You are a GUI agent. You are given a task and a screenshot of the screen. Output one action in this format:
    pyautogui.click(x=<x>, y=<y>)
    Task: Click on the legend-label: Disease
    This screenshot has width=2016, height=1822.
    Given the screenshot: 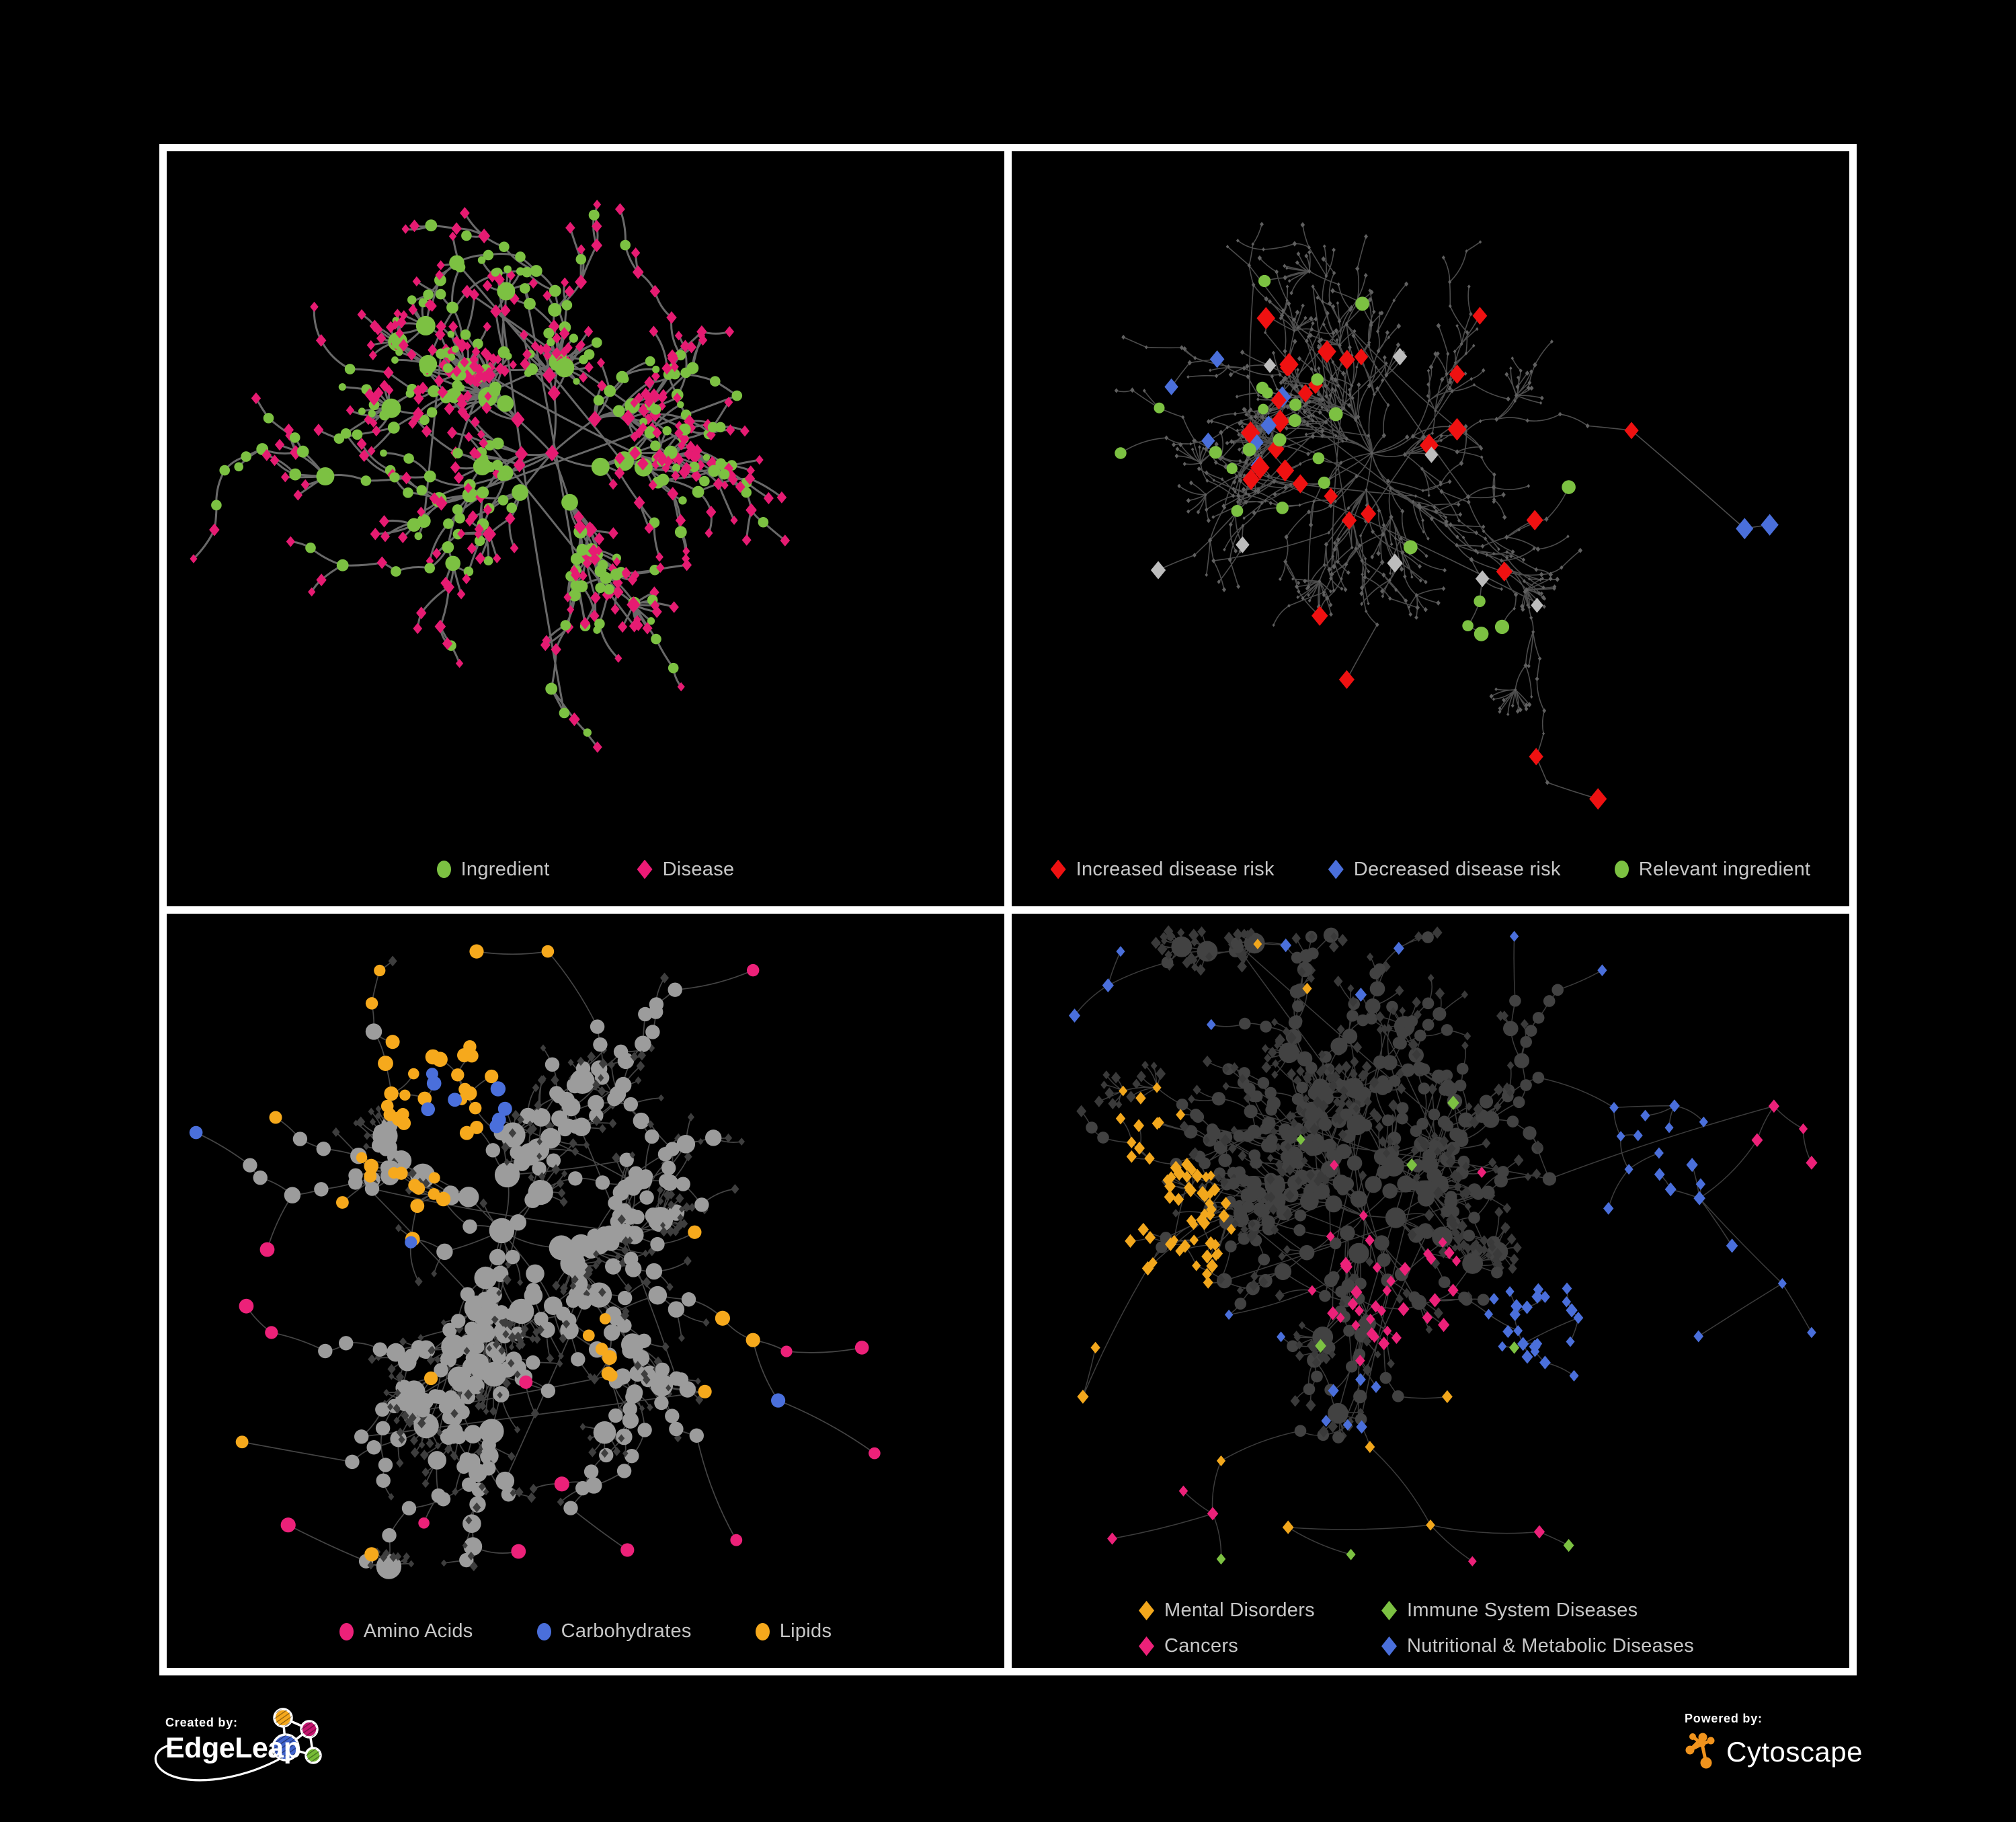 What is the action you would take?
    pyautogui.click(x=698, y=869)
    